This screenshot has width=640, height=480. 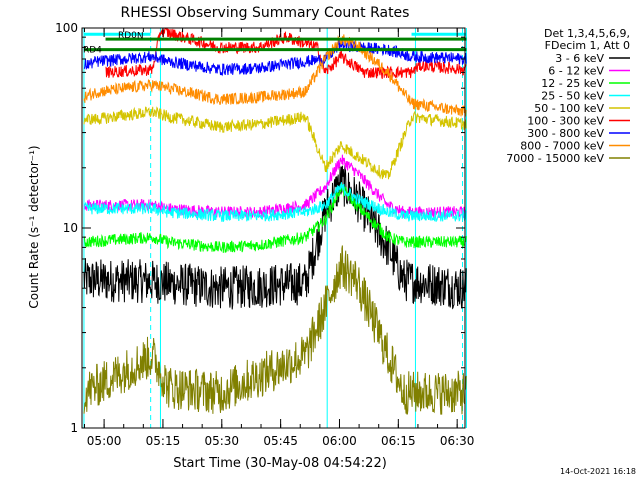 I want to click on y-tick-label: 10, so click(x=70, y=228).